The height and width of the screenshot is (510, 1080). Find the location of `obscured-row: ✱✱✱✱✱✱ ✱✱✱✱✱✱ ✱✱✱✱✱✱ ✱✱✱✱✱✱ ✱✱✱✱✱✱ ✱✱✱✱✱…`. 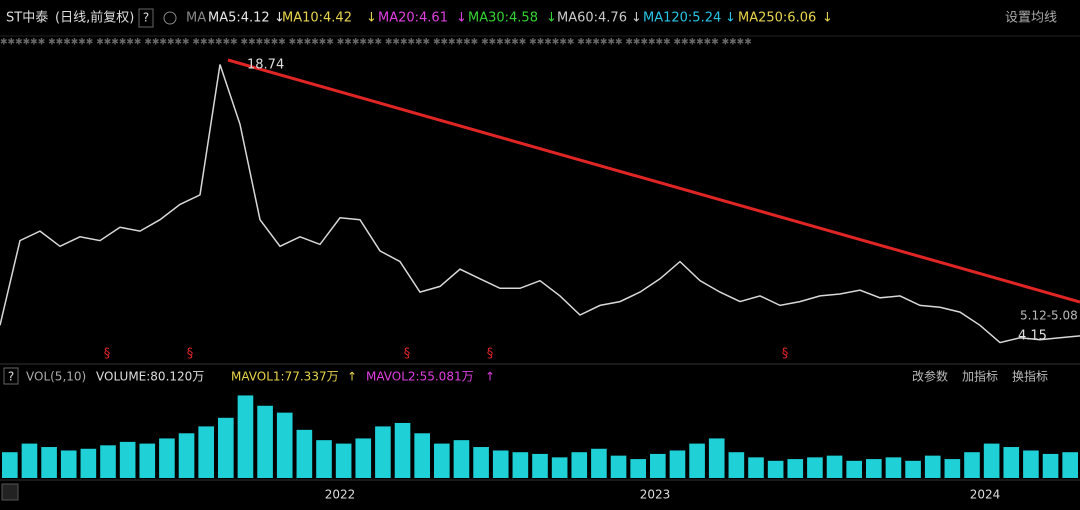

obscured-row: ✱✱✱✱✱✱ ✱✱✱✱✱✱ ✱✱✱✱✱✱ ✱✱✱✱✱✱ ✱✱✱✱✱✱ ✱✱✱✱✱… is located at coordinates (376, 43).